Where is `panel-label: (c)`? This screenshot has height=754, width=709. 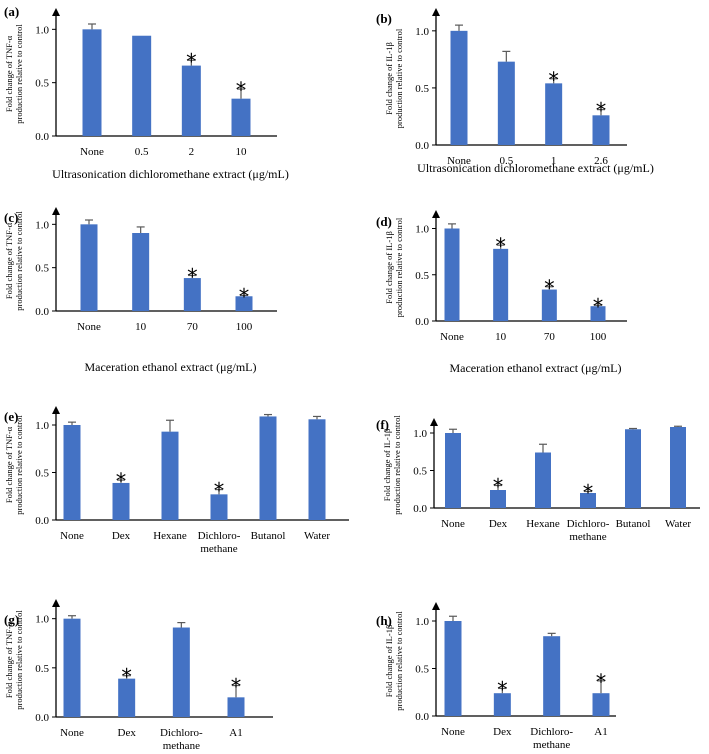 panel-label: (c) is located at coordinates (11, 217).